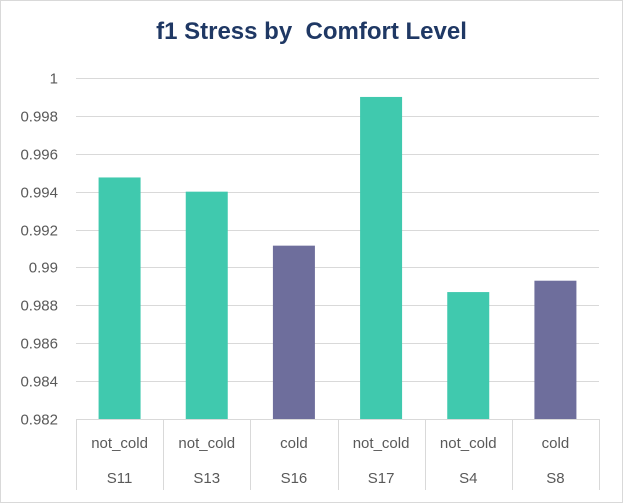 The width and height of the screenshot is (623, 503). Describe the element at coordinates (468, 355) in the screenshot. I see `bar-s4` at that location.